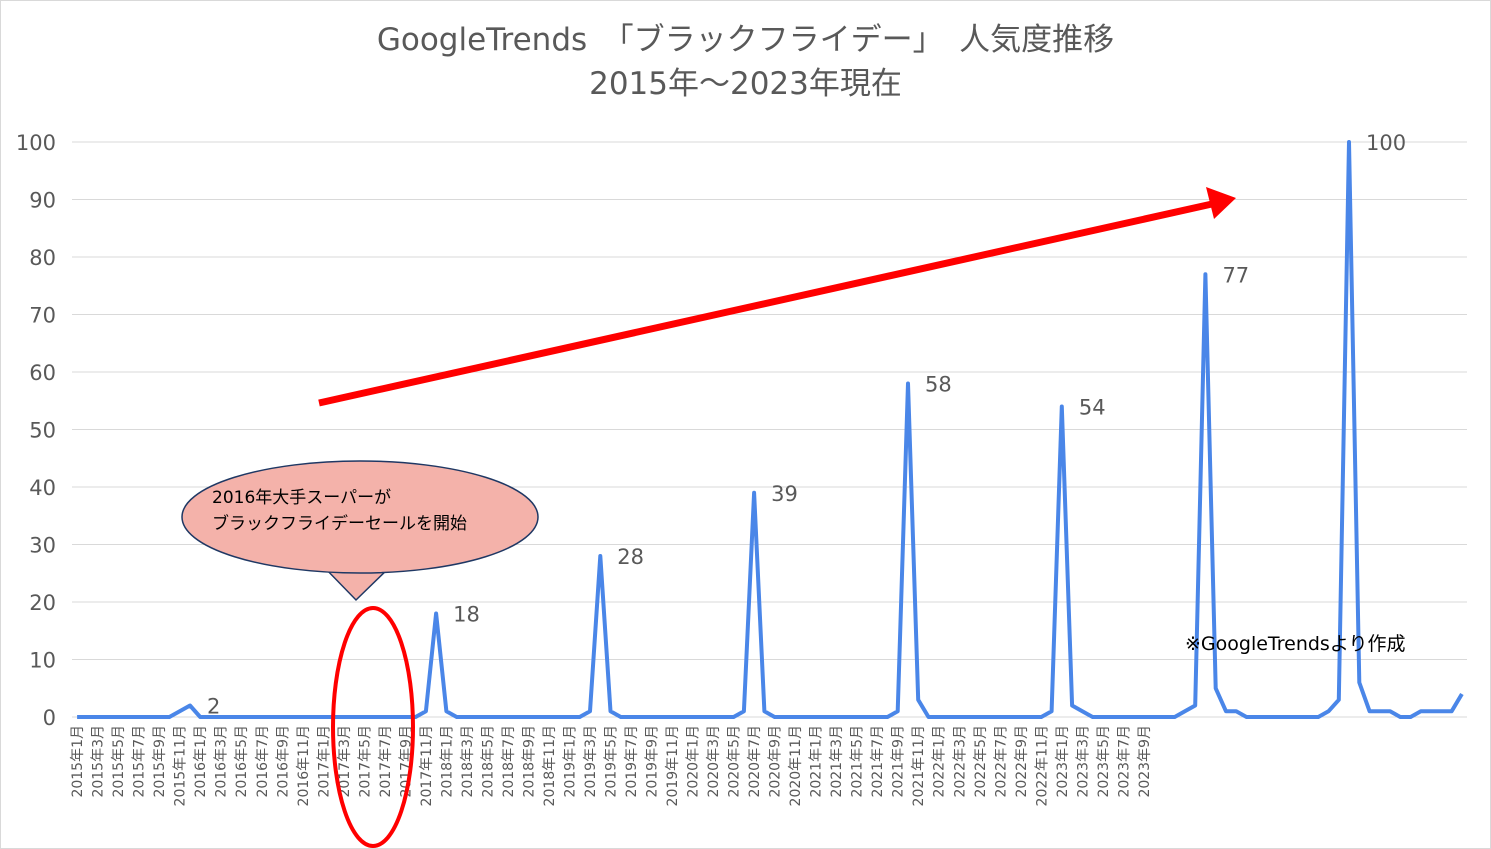 Image resolution: width=1491 pixels, height=849 pixels. What do you see at coordinates (960, 761) in the screenshot?
I see `x-tick-label: 2022年3月` at bounding box center [960, 761].